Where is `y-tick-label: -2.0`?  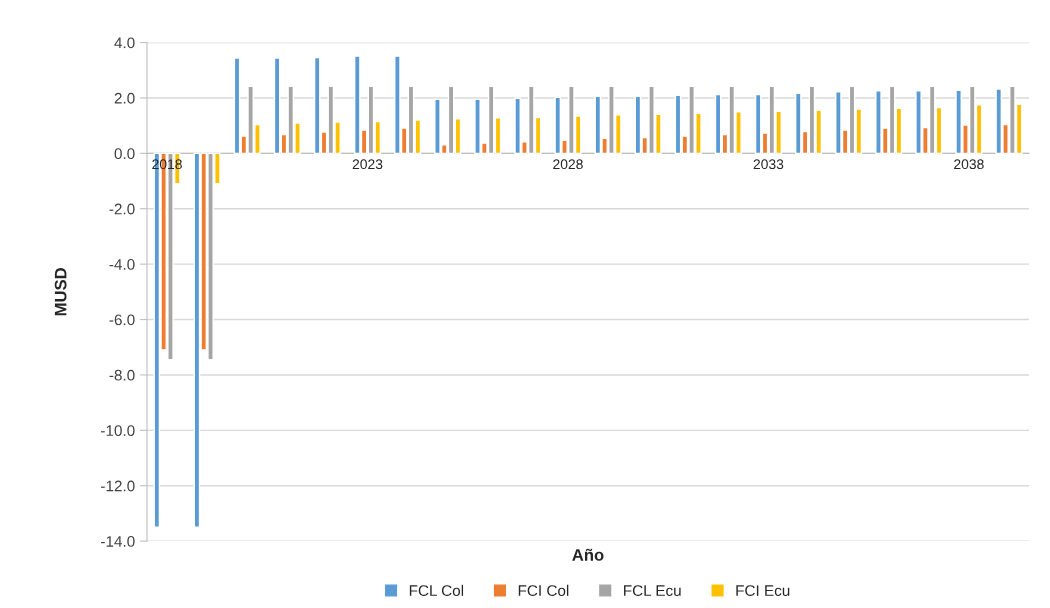
y-tick-label: -2.0 is located at coordinates (122, 209).